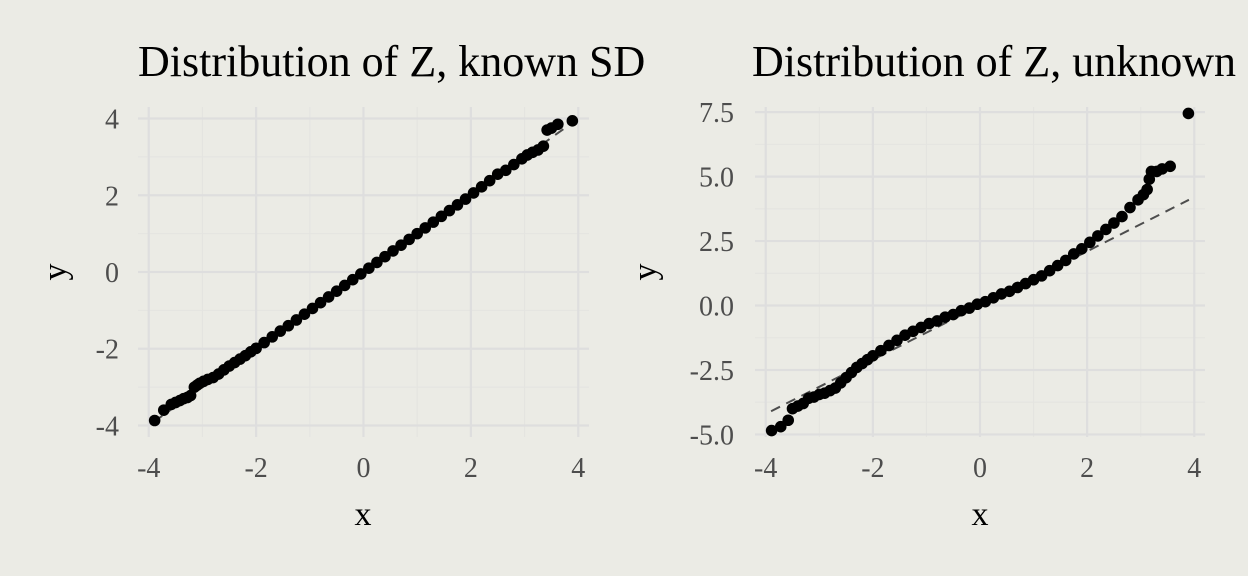 The image size is (1248, 576). I want to click on y-tick-label: 5.0, so click(716, 178).